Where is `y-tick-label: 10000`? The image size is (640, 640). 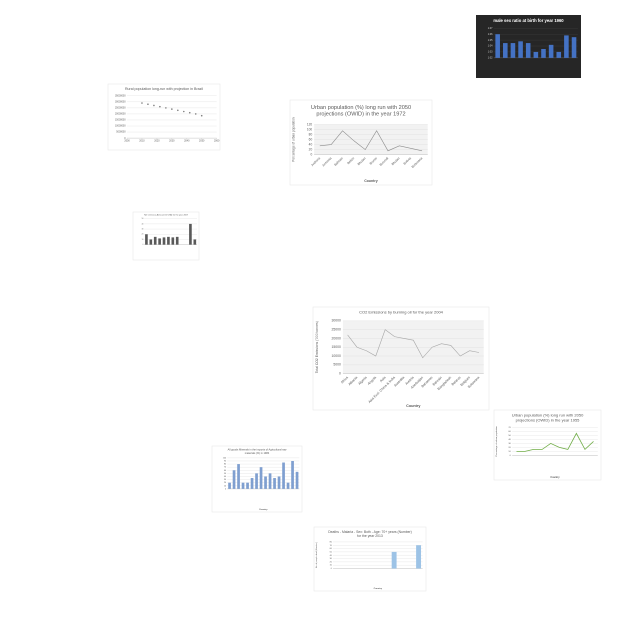 y-tick-label: 10000 is located at coordinates (336, 356).